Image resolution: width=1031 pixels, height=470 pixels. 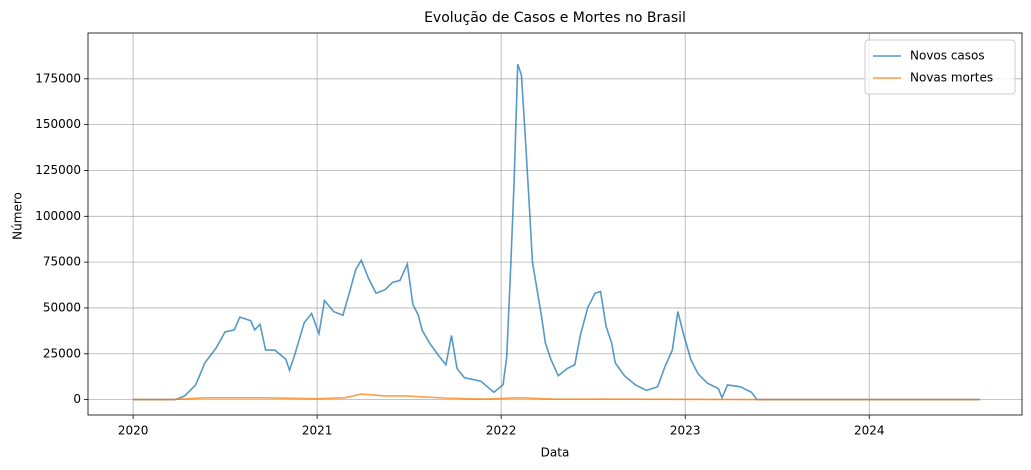 I want to click on y-tick-label: 25000, so click(x=62, y=353).